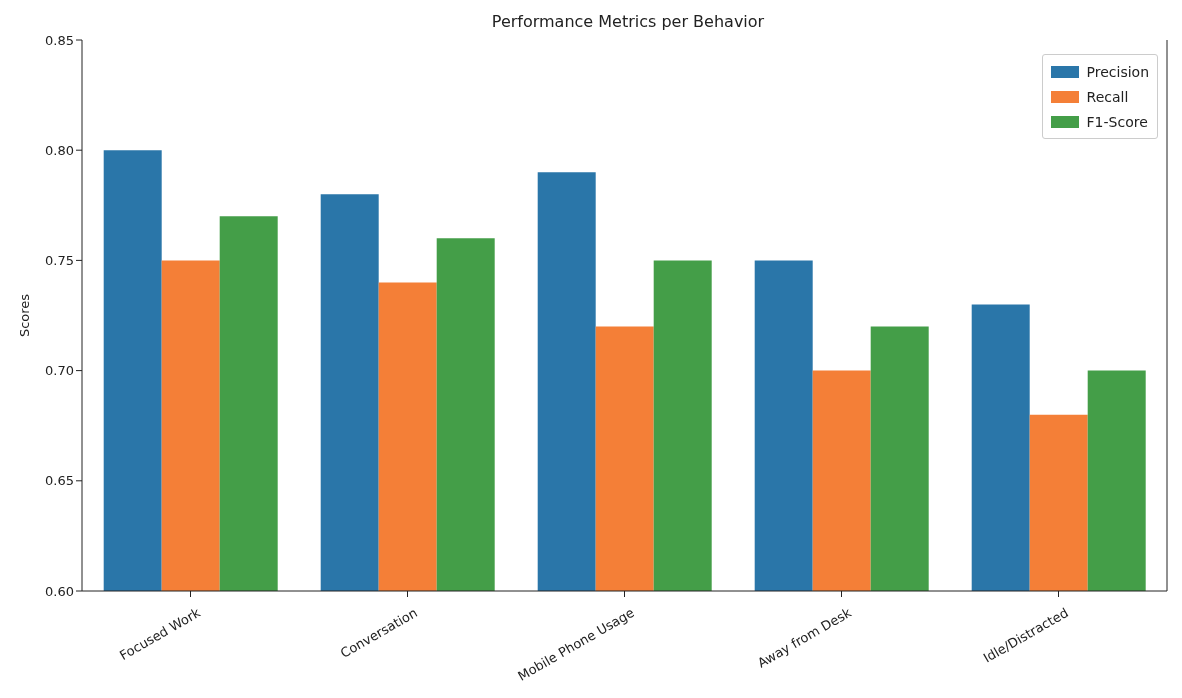  I want to click on y-tick-label: 0.65, so click(59, 481).